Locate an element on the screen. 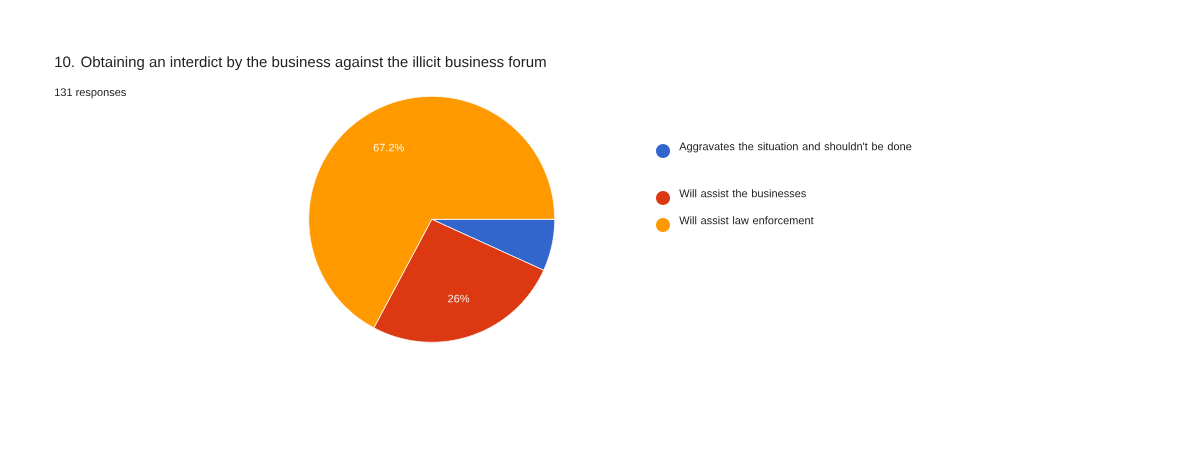  chart-title: 10. Obtaining an interdict by the business against the illicit business forum is located at coordinates (300, 63).